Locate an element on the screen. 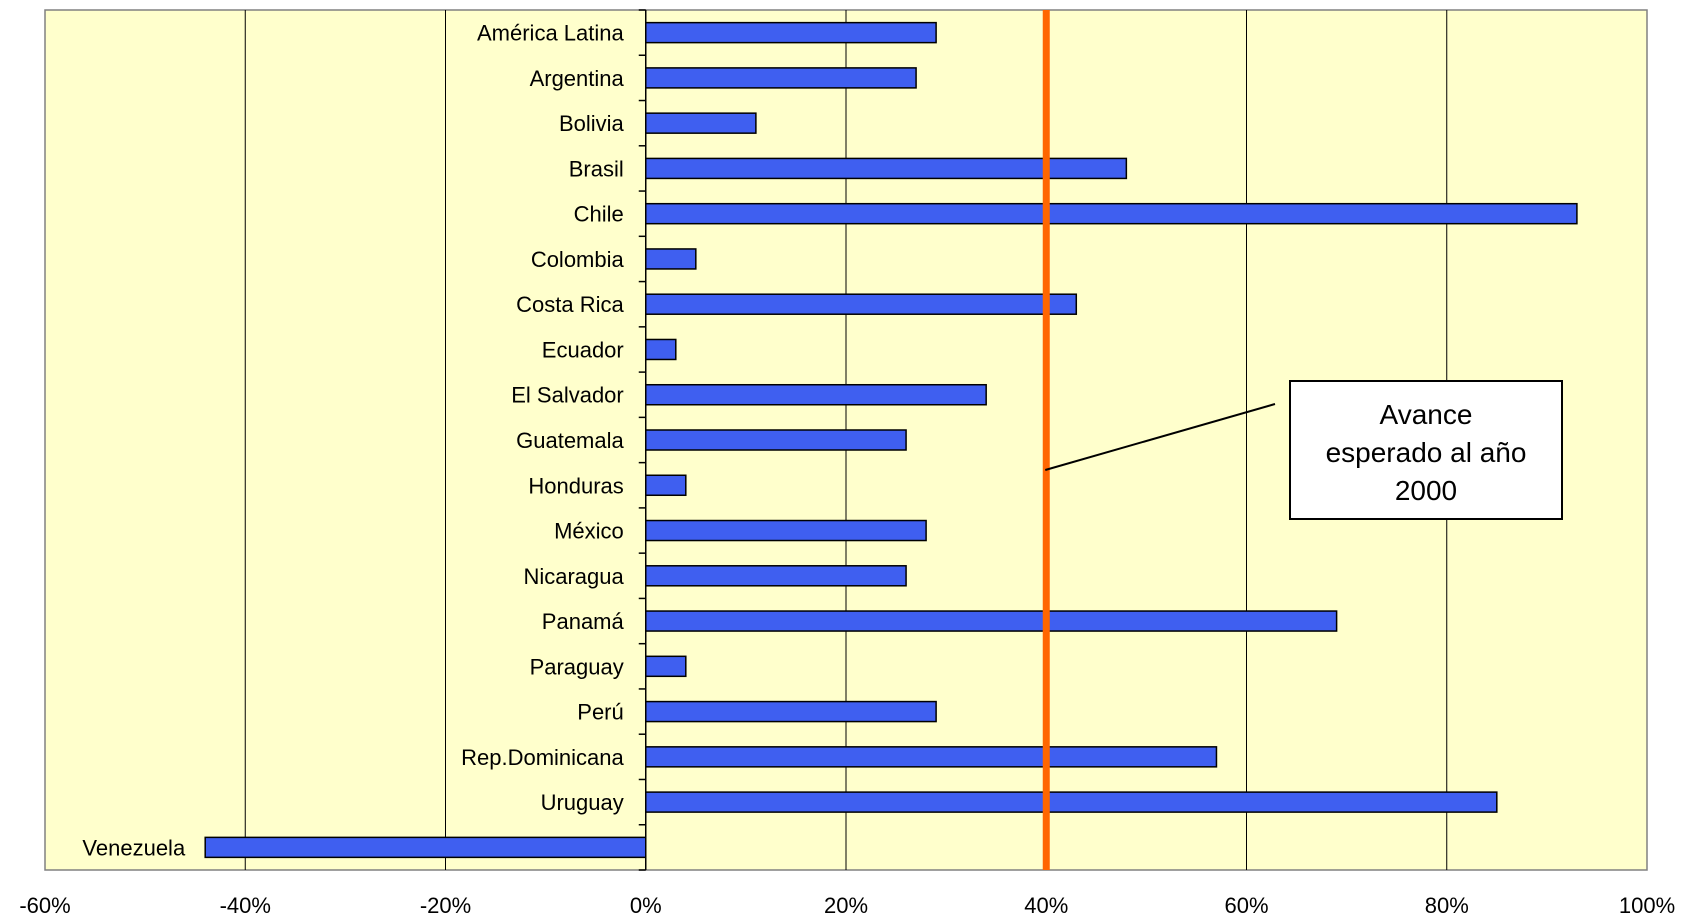 Image resolution: width=1681 pixels, height=920 pixels. x-tick-label: 0% is located at coordinates (646, 905).